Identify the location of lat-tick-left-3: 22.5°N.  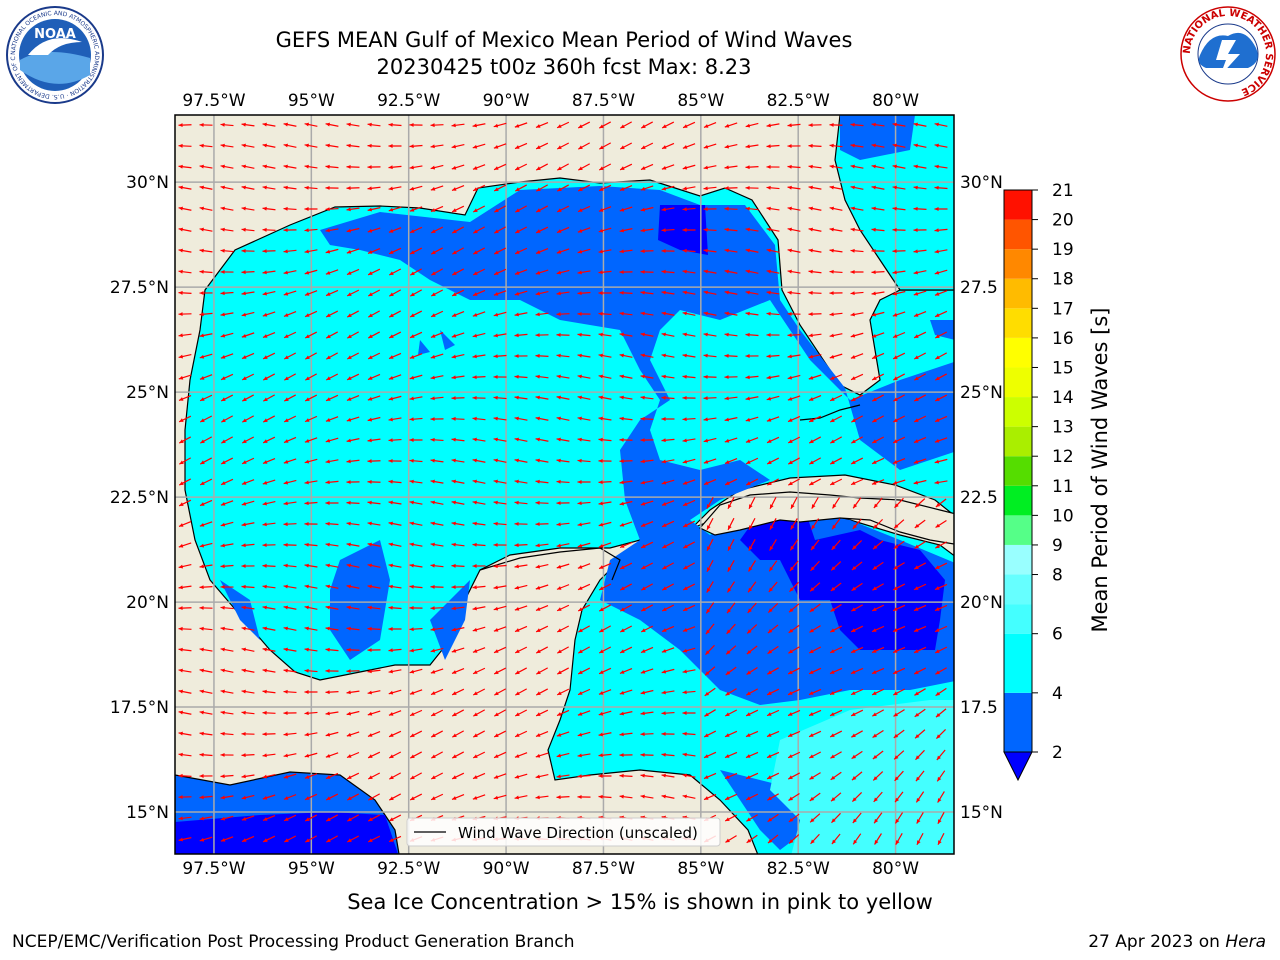
(139, 498).